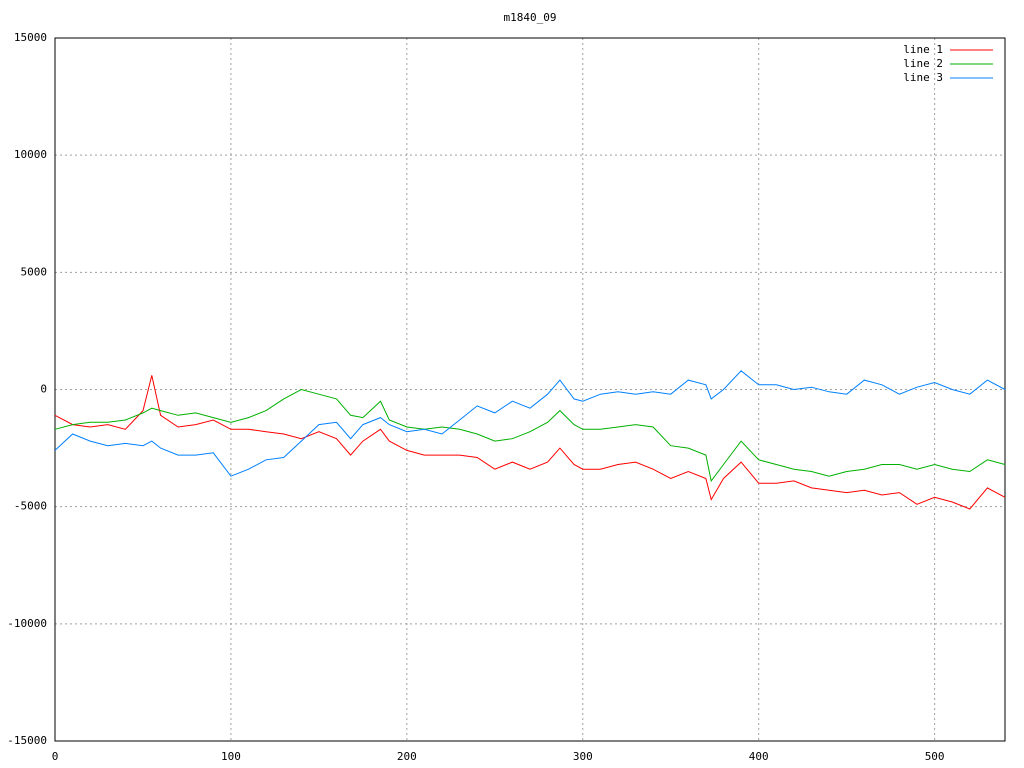 This screenshot has height=768, width=1024. I want to click on x-tick-label: 100, so click(231, 756).